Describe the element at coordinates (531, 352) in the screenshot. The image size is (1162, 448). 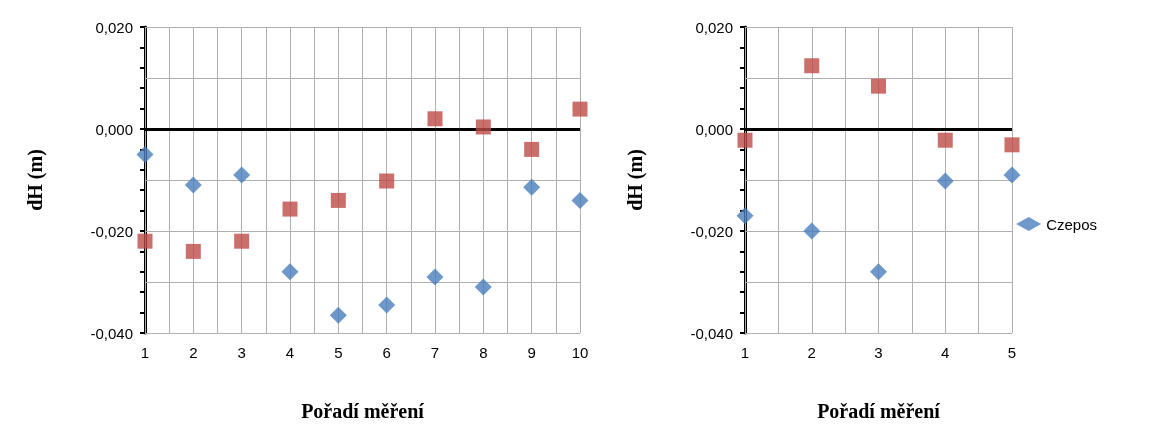
I see `x-tick-label: 9` at that location.